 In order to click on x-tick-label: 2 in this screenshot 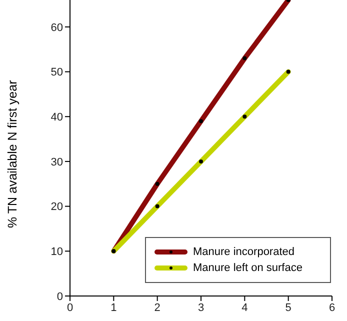, I will do `click(157, 308)`.